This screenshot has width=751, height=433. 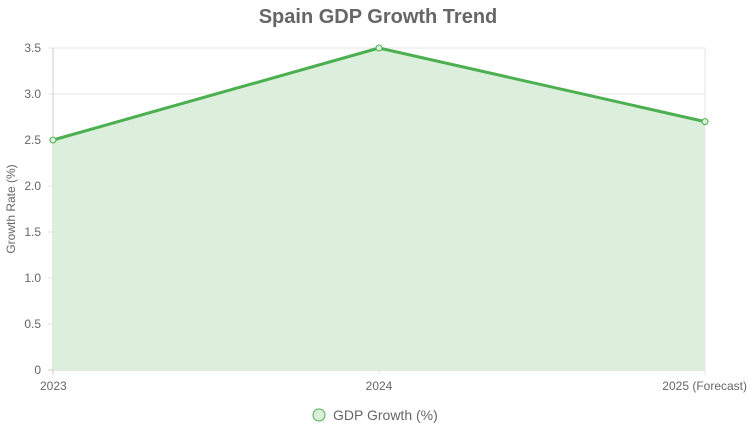 What do you see at coordinates (393, 386) in the screenshot?
I see `x-axis: 2023 2024 2025 (Forecast)` at bounding box center [393, 386].